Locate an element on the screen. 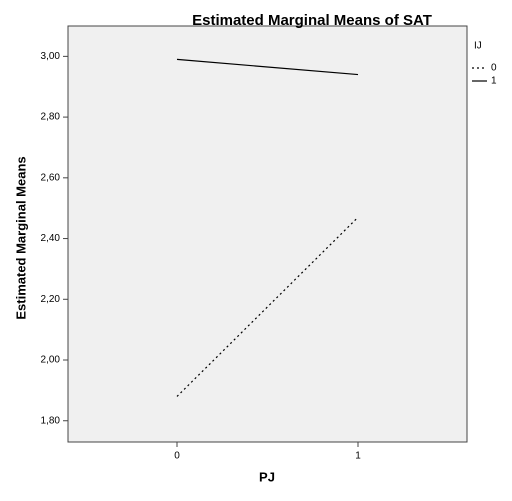 The image size is (512, 501). y-tick-label: 2,40 is located at coordinates (51, 238).